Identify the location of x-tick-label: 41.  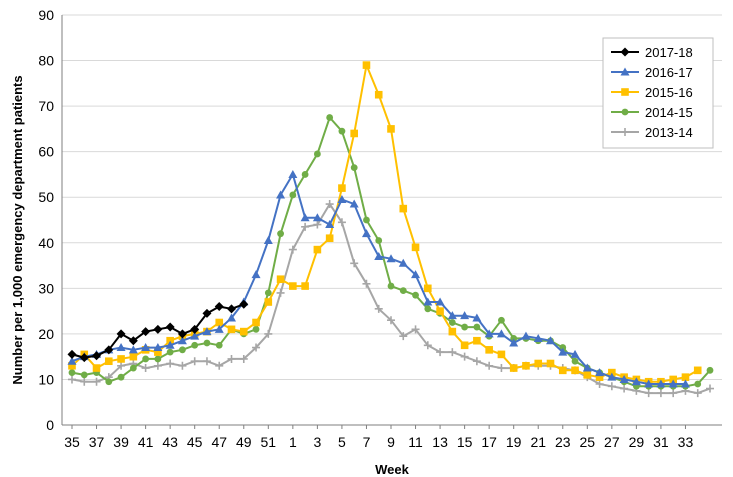
(146, 442).